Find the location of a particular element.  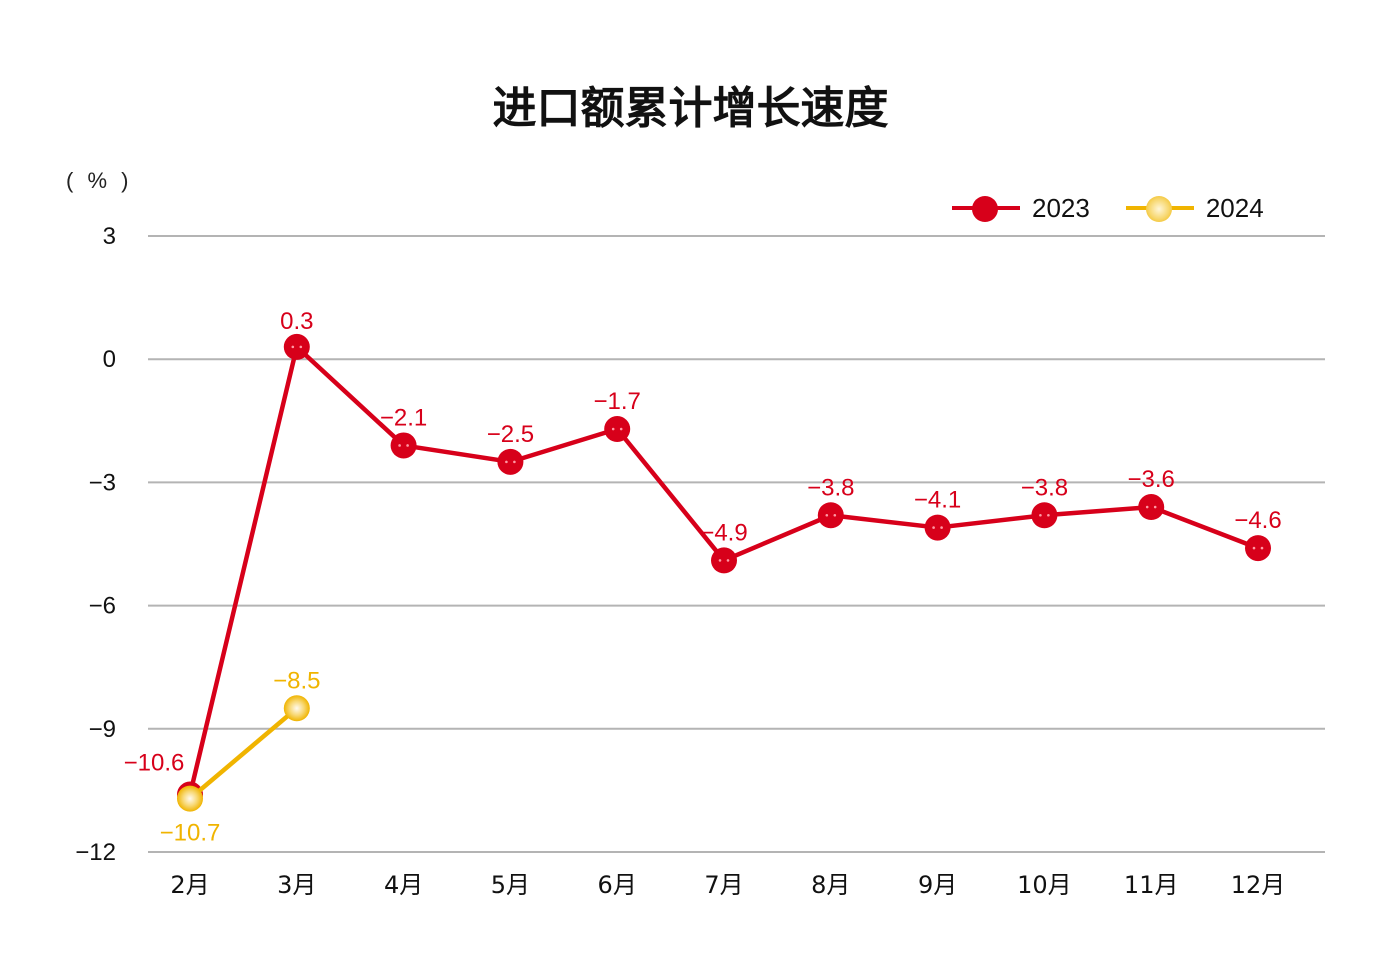

x-tick-label: 12月 is located at coordinates (1258, 885).